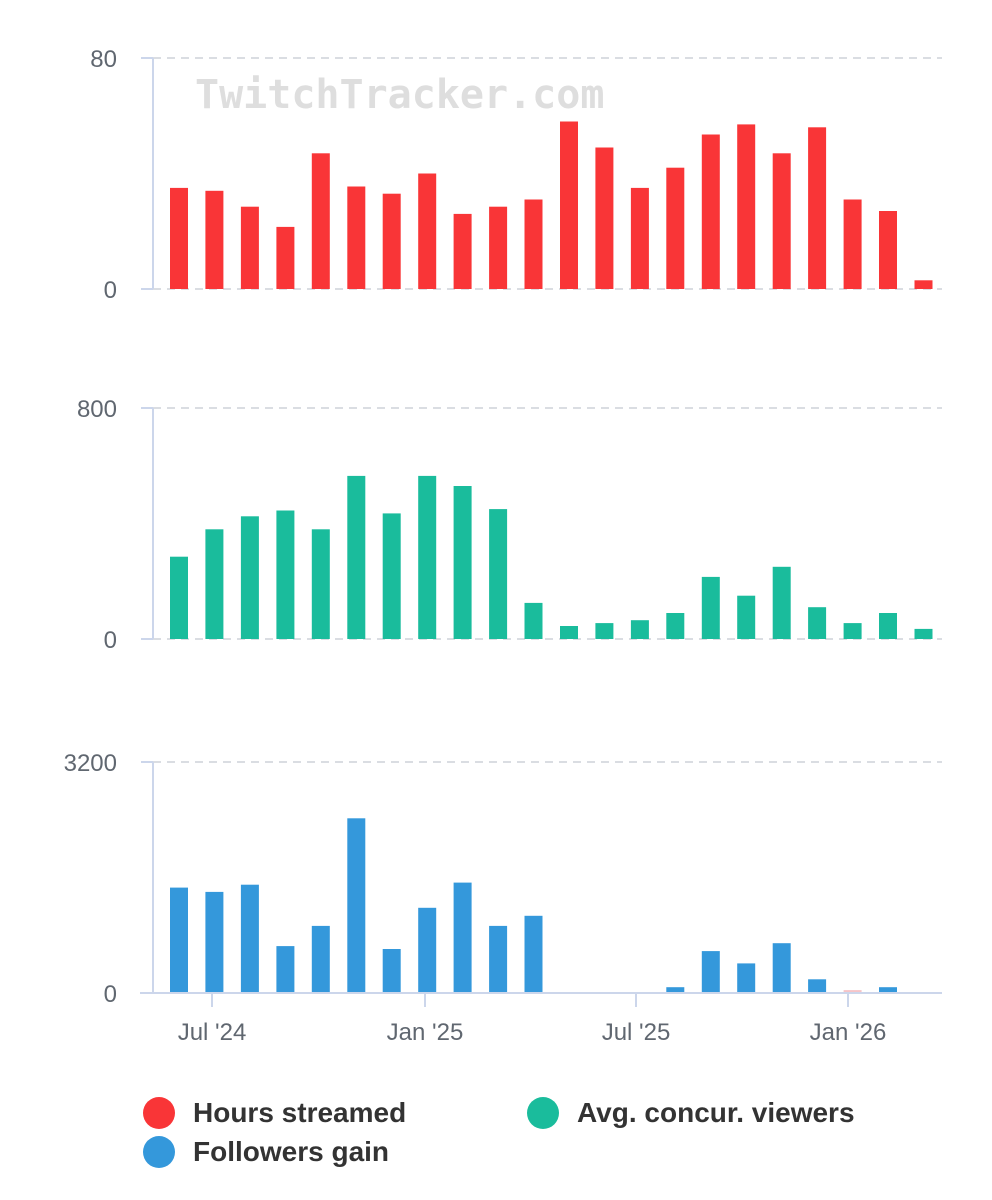 The width and height of the screenshot is (992, 1200). I want to click on y-tick-label-max-viewers: 800, so click(97, 409).